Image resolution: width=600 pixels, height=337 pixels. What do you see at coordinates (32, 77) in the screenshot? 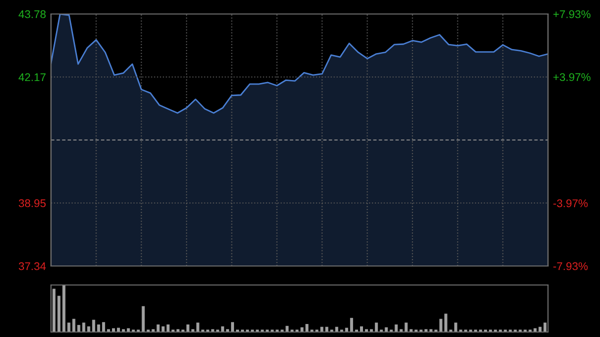
I see `y-tick-label: 42.17` at bounding box center [32, 77].